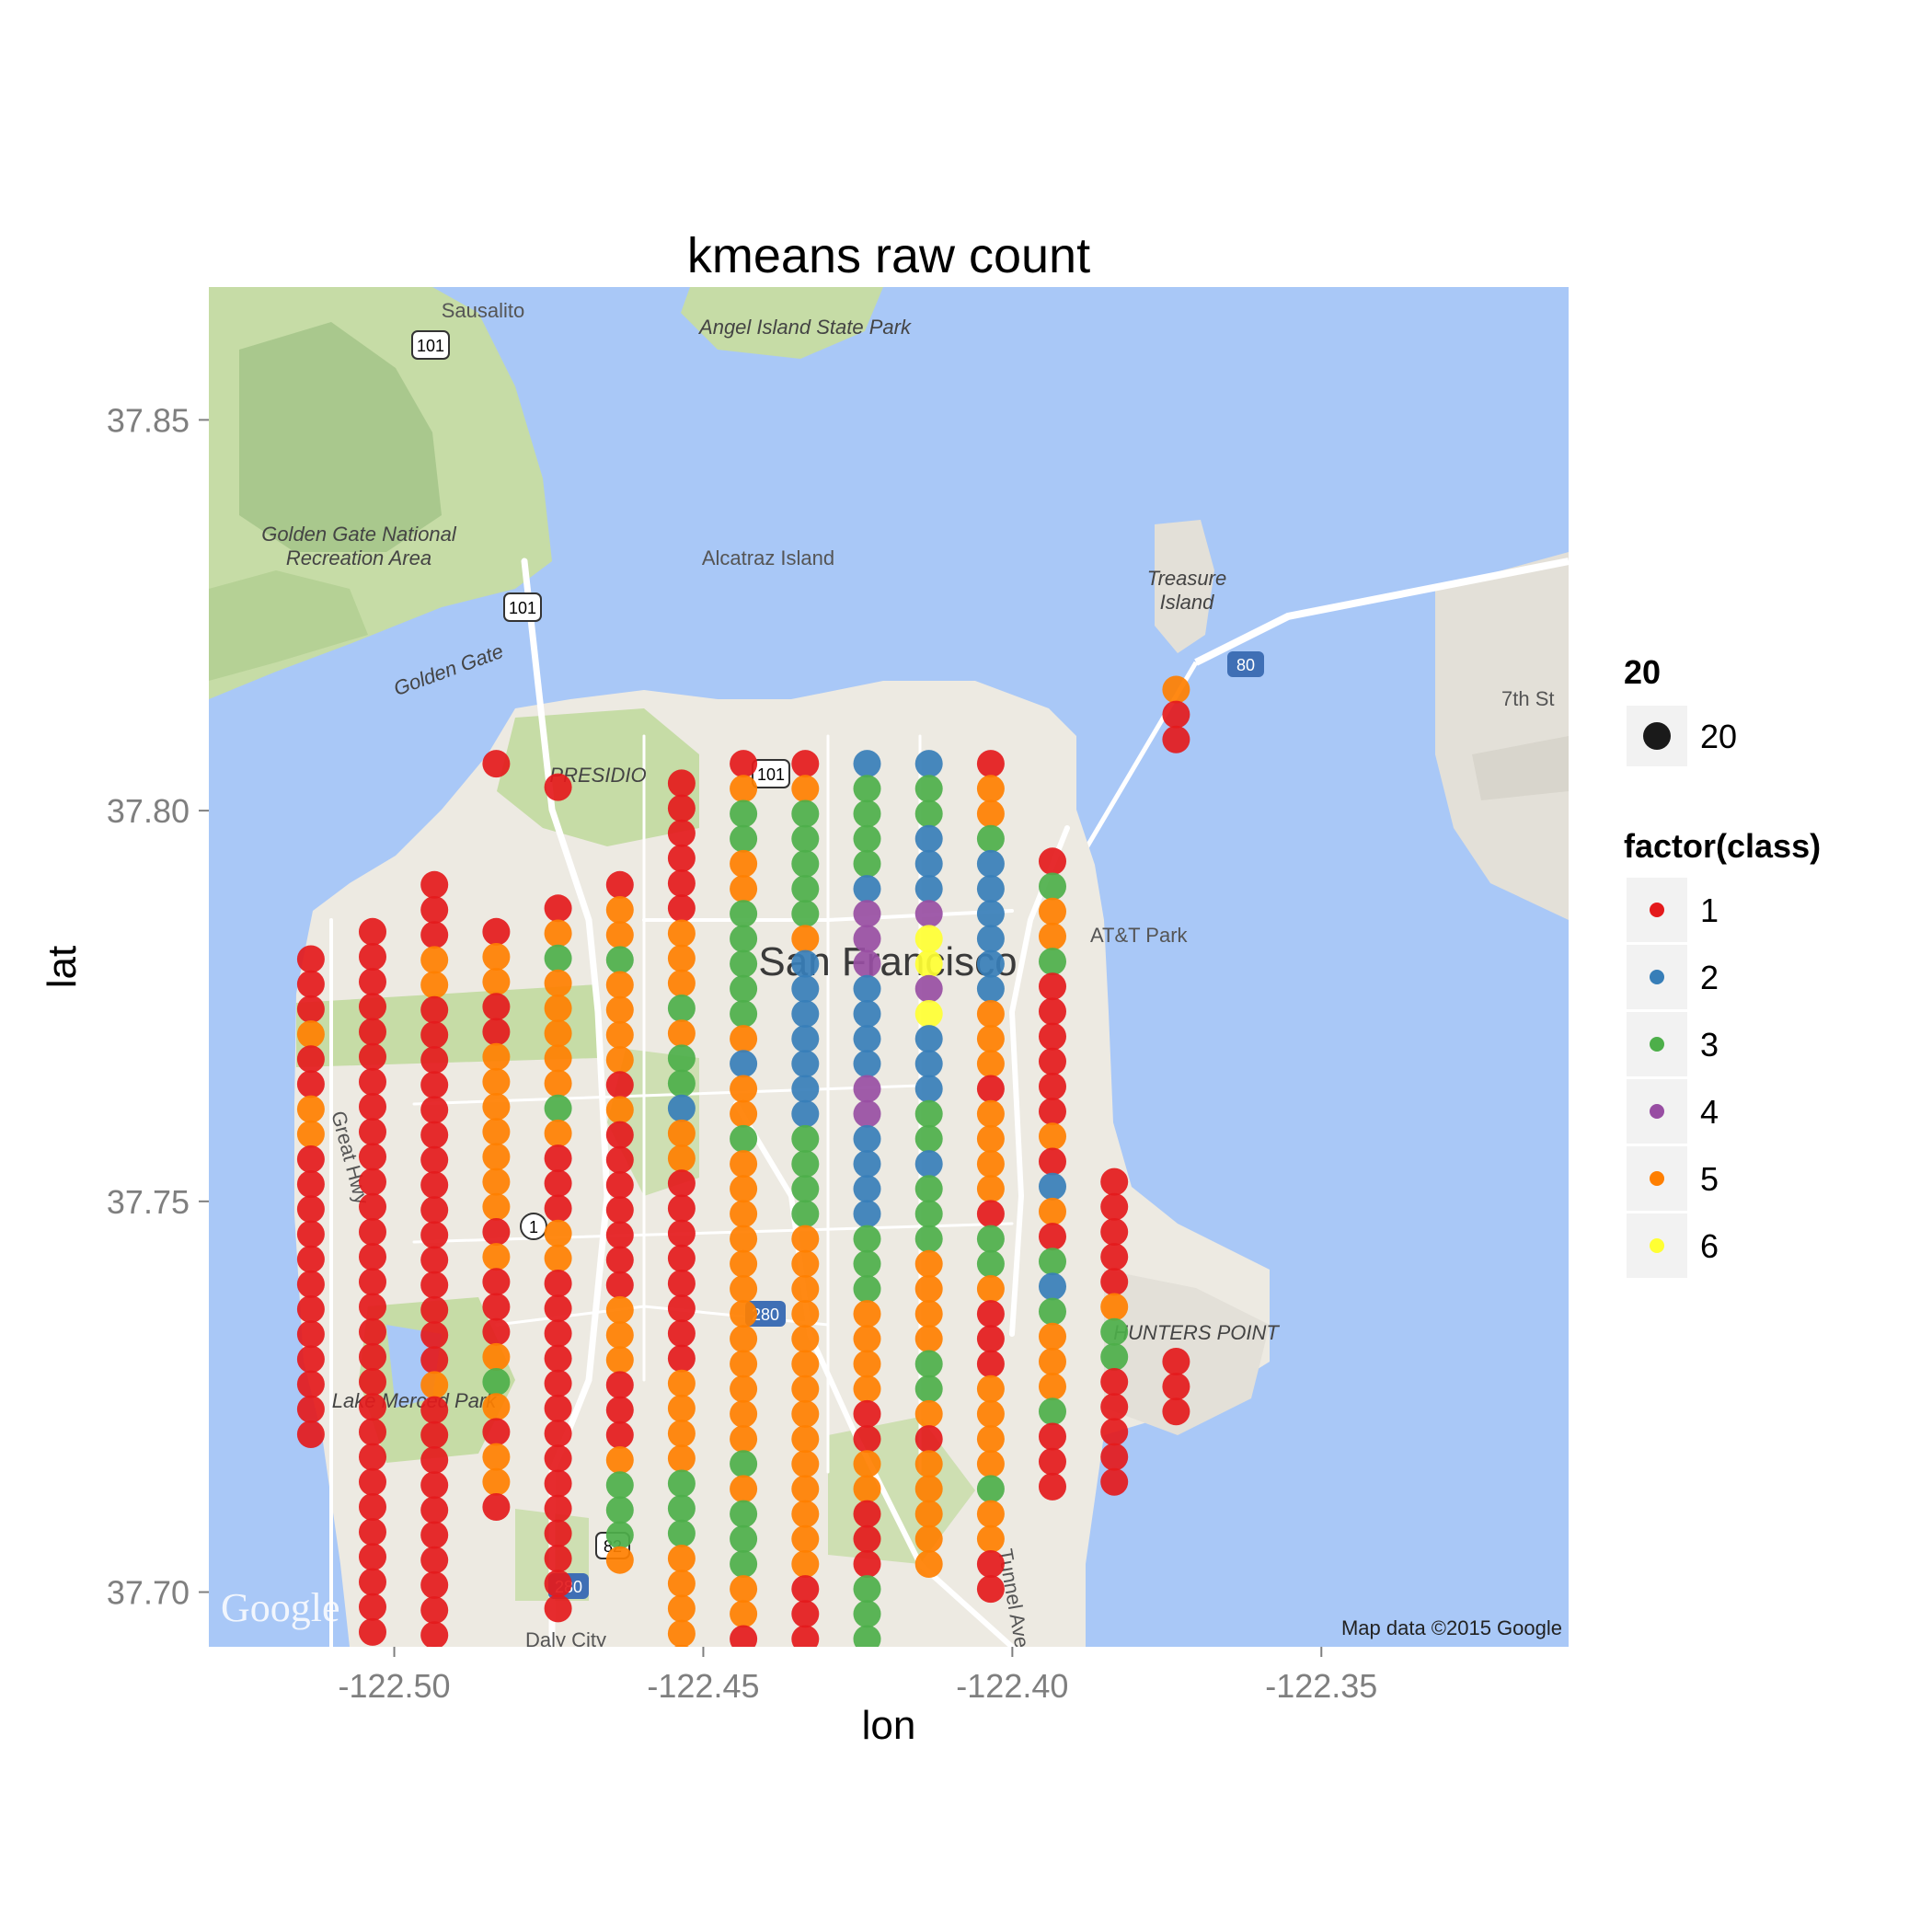 The height and width of the screenshot is (1932, 1932). What do you see at coordinates (148, 420) in the screenshot?
I see `y-tick-label: 37.85` at bounding box center [148, 420].